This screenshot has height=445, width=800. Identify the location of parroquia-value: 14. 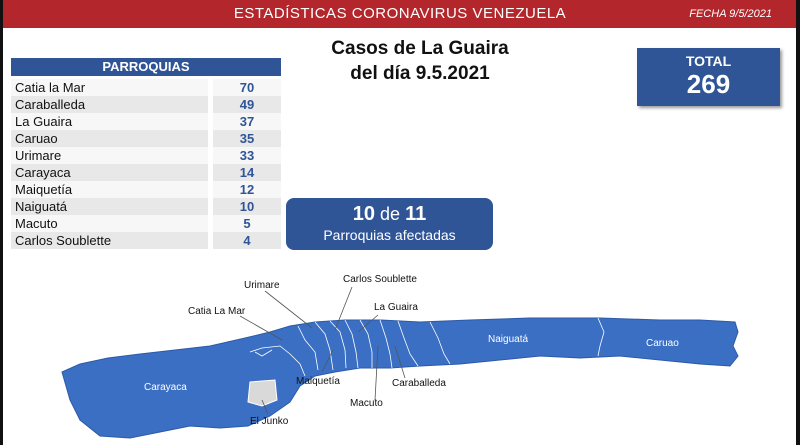
(247, 172).